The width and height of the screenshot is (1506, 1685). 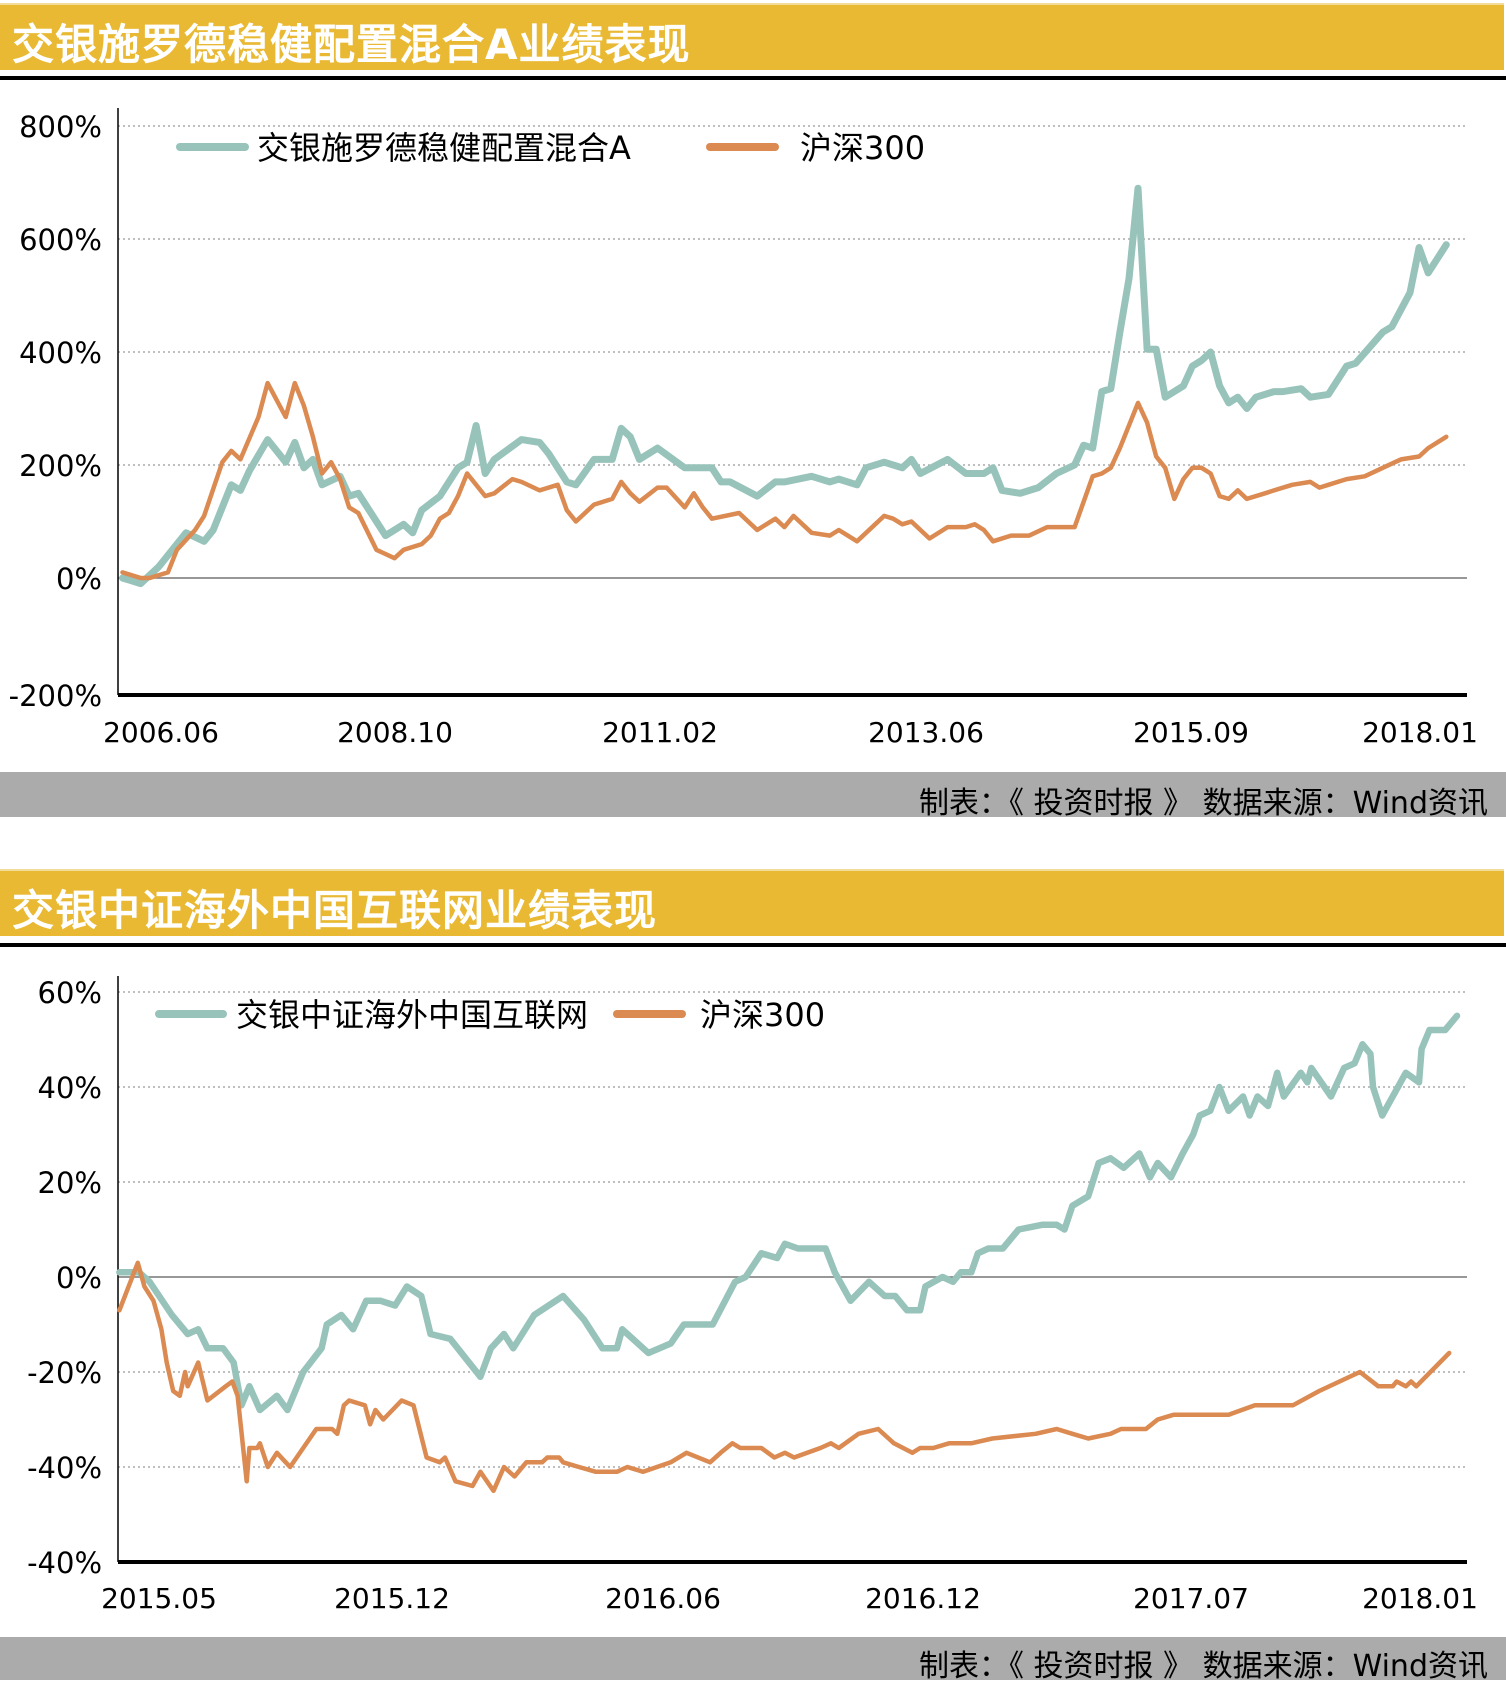 I want to click on chart1-title-bar: 交银施罗德稳健配置混合A业绩表现, so click(x=752, y=36).